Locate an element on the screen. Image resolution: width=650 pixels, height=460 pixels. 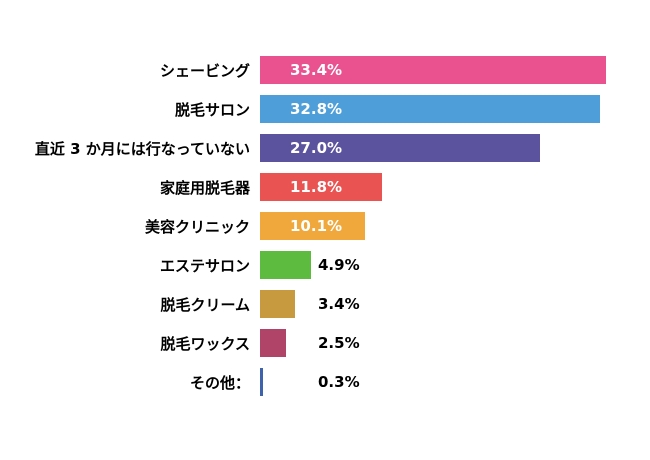
value-label: 4.9% is located at coordinates (339, 265).